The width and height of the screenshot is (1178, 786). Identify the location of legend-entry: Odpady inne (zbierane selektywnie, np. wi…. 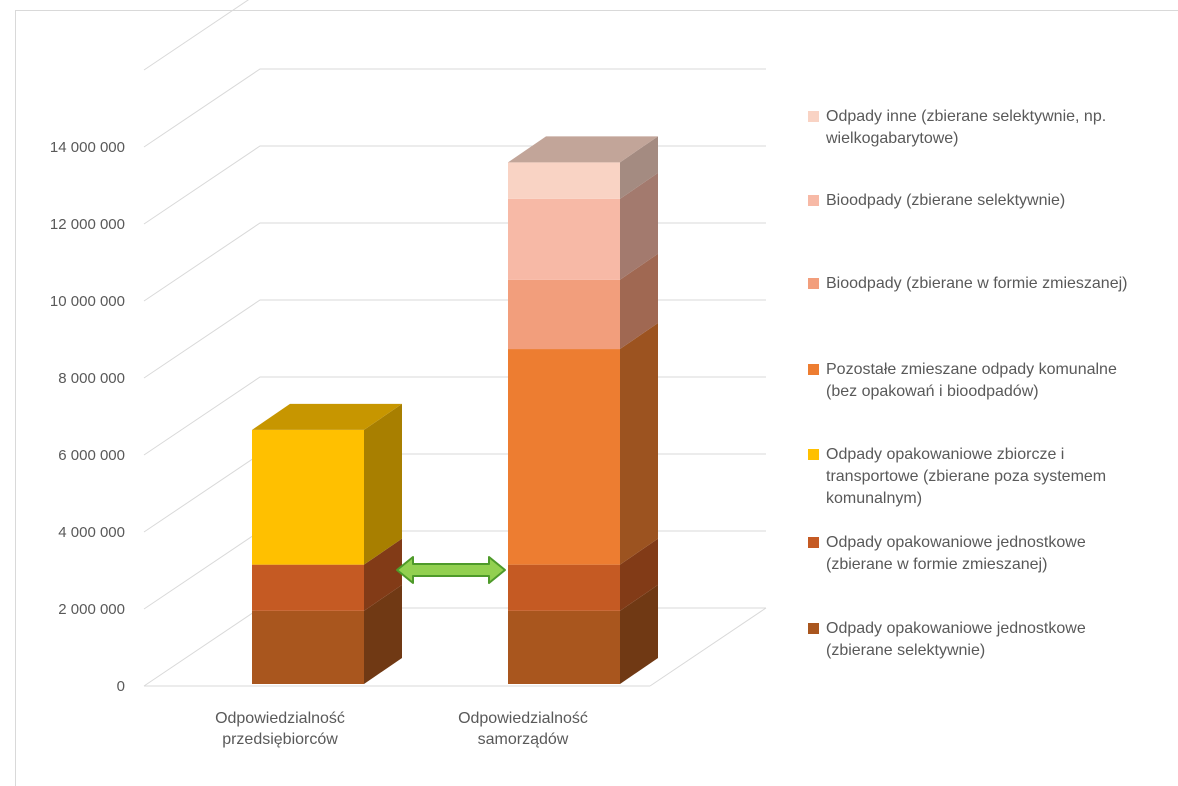
(957, 127).